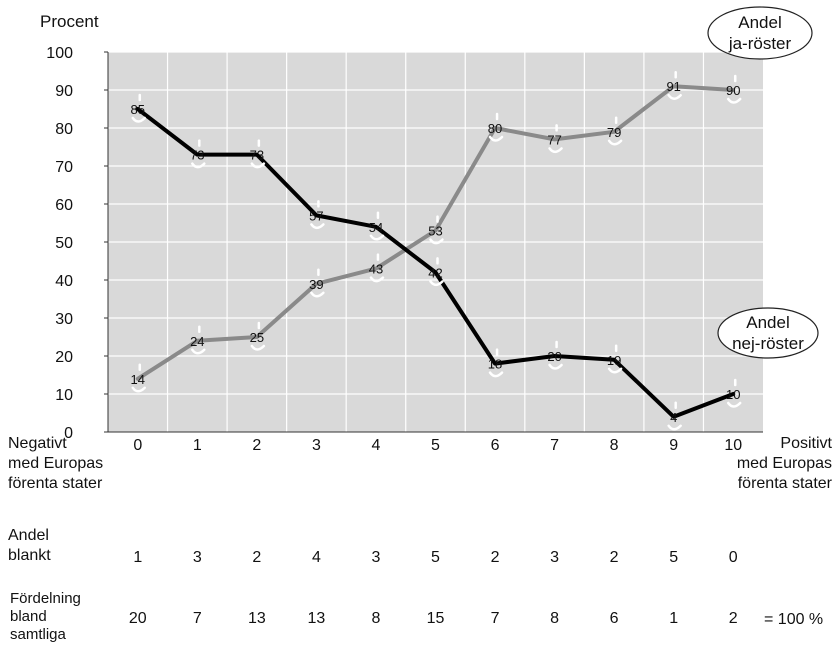 Image resolution: width=838 pixels, height=648 pixels. Describe the element at coordinates (138, 109) in the screenshot. I see `data-label: 85` at that location.